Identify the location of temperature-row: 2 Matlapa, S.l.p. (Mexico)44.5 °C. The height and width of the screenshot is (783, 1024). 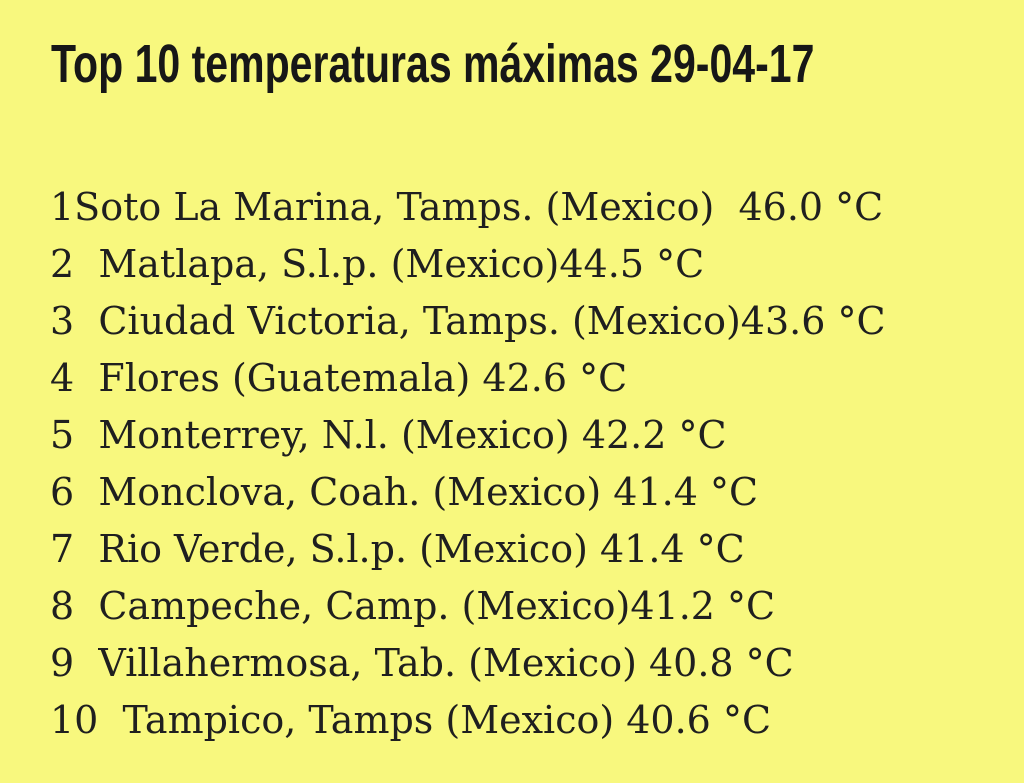
(377, 264).